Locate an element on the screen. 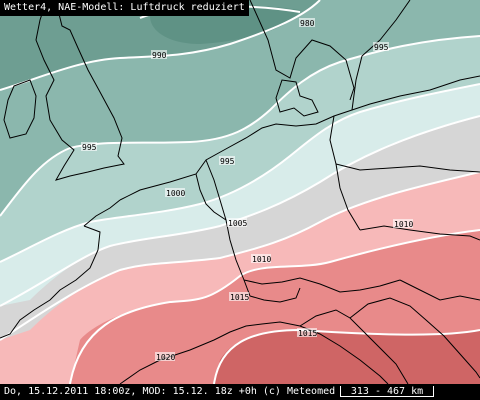  isobar-label-995-west: 995 is located at coordinates (89, 147).